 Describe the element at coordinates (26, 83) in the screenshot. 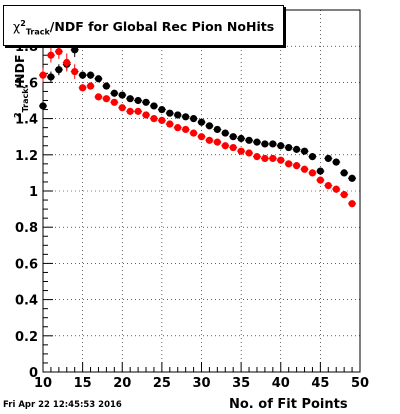

I see `y-tick-label: 1.6` at that location.